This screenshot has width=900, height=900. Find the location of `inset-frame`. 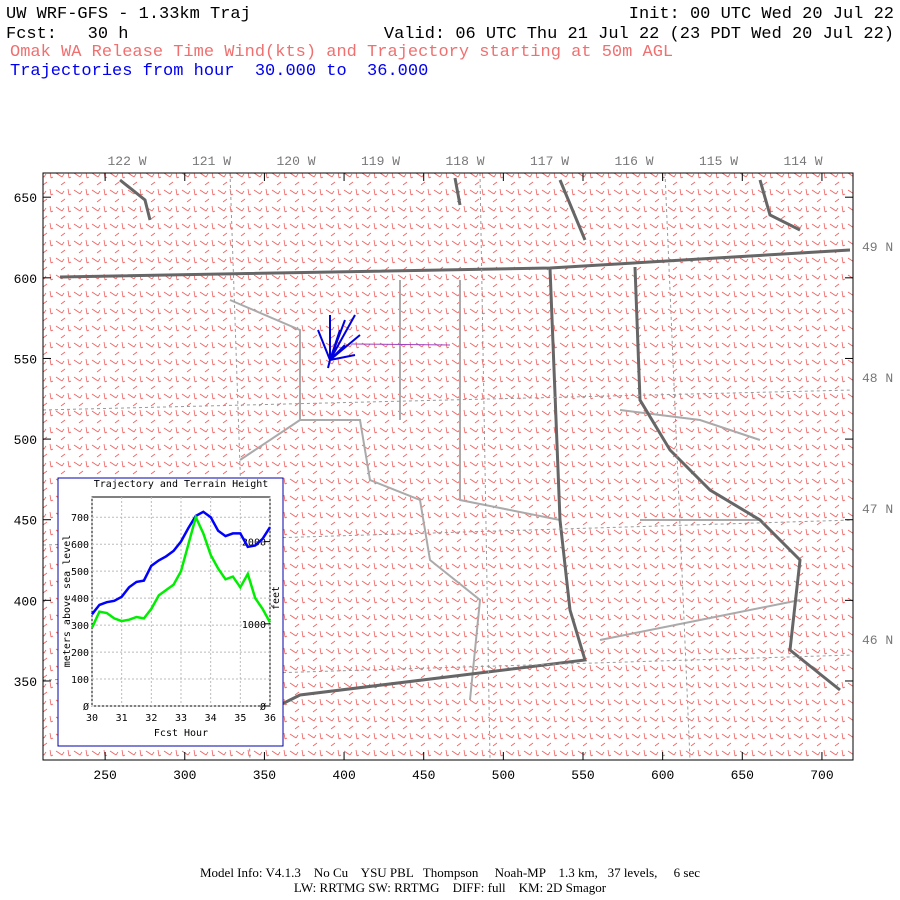

inset-frame is located at coordinates (170, 612).